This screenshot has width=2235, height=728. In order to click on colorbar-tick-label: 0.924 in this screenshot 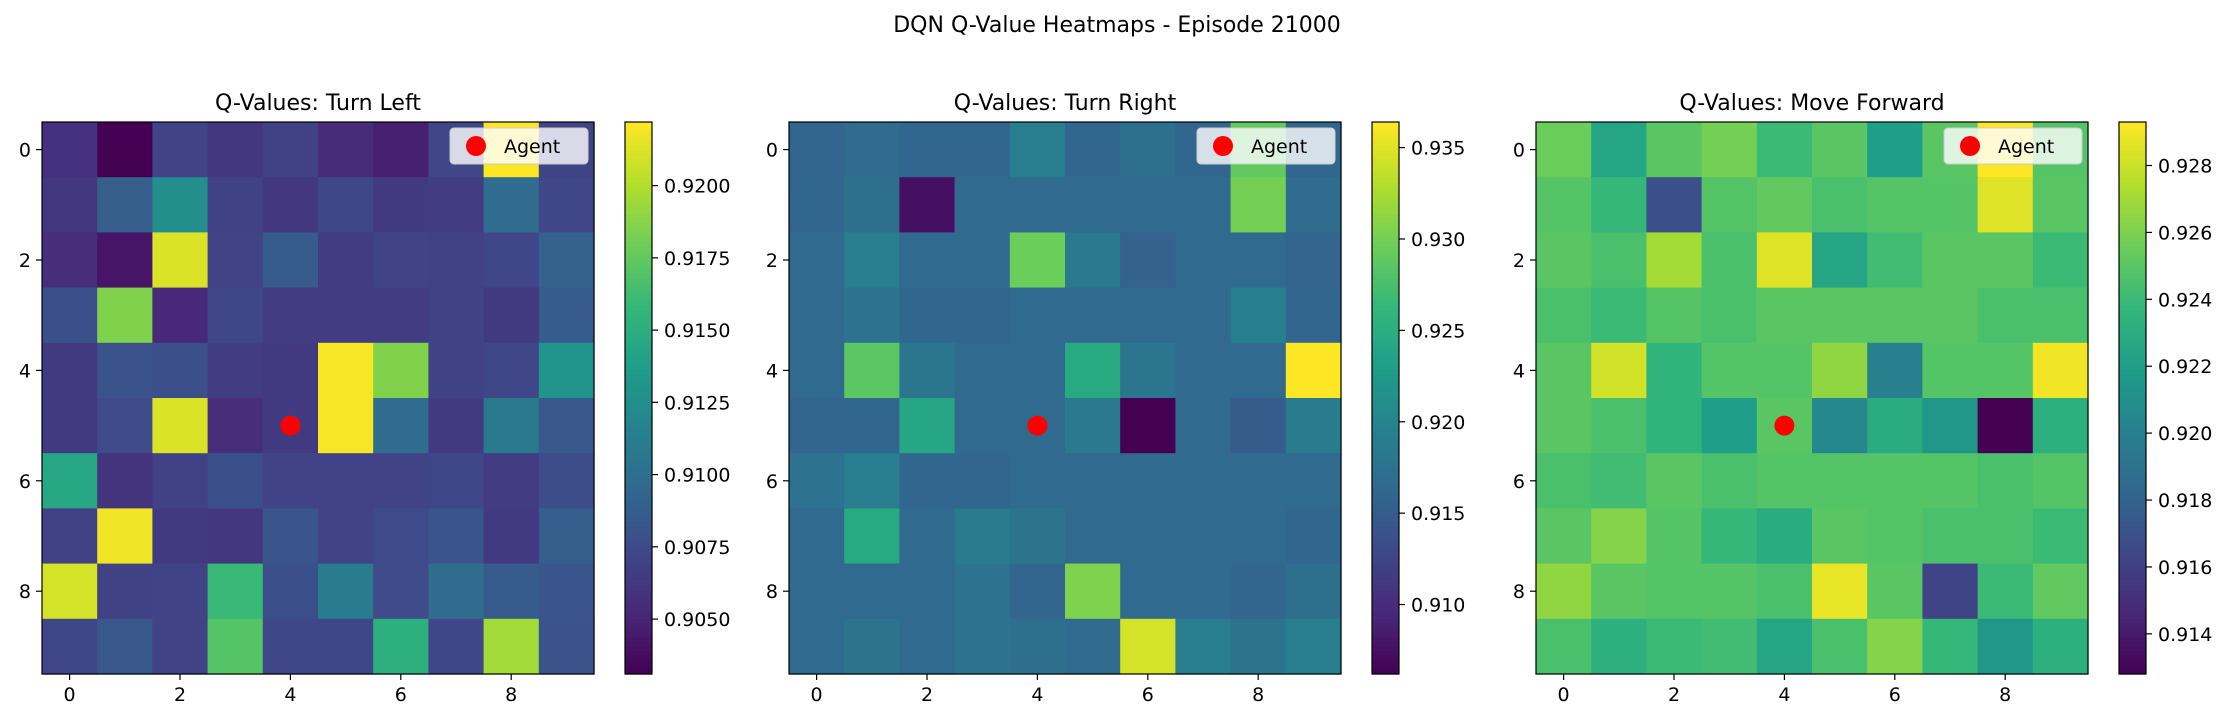, I will do `click(2185, 300)`.